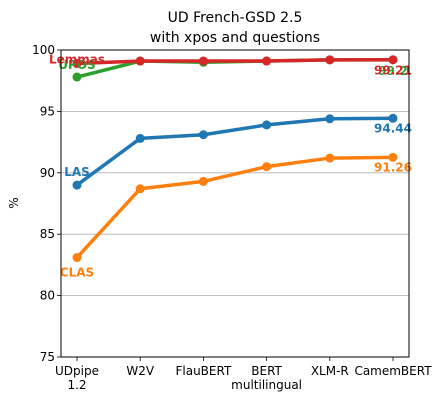 Image resolution: width=444 pixels, height=403 pixels. What do you see at coordinates (77, 172) in the screenshot?
I see `series-name-label-las: LAS` at bounding box center [77, 172].